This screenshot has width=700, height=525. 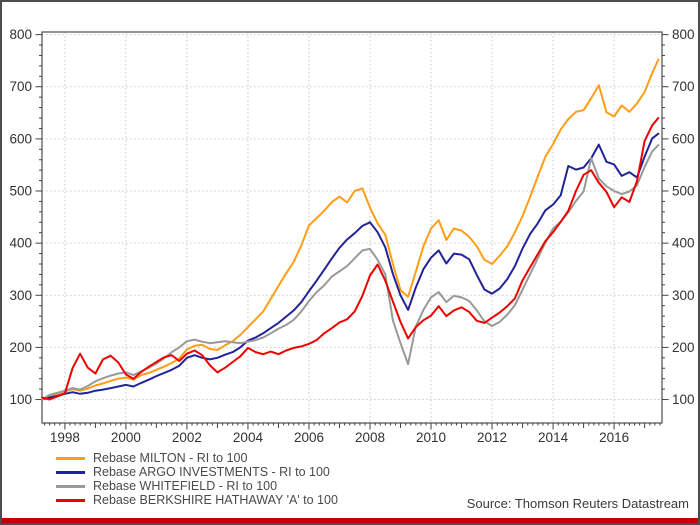 What do you see at coordinates (211, 472) in the screenshot?
I see `legend-label-argo: Rebase ARGO INVESTMENTS - RI to 100` at bounding box center [211, 472].